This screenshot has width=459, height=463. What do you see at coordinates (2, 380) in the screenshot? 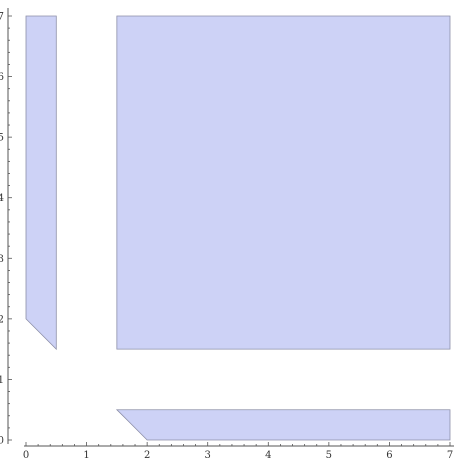
I see `y-tick-label: 1` at bounding box center [2, 380].